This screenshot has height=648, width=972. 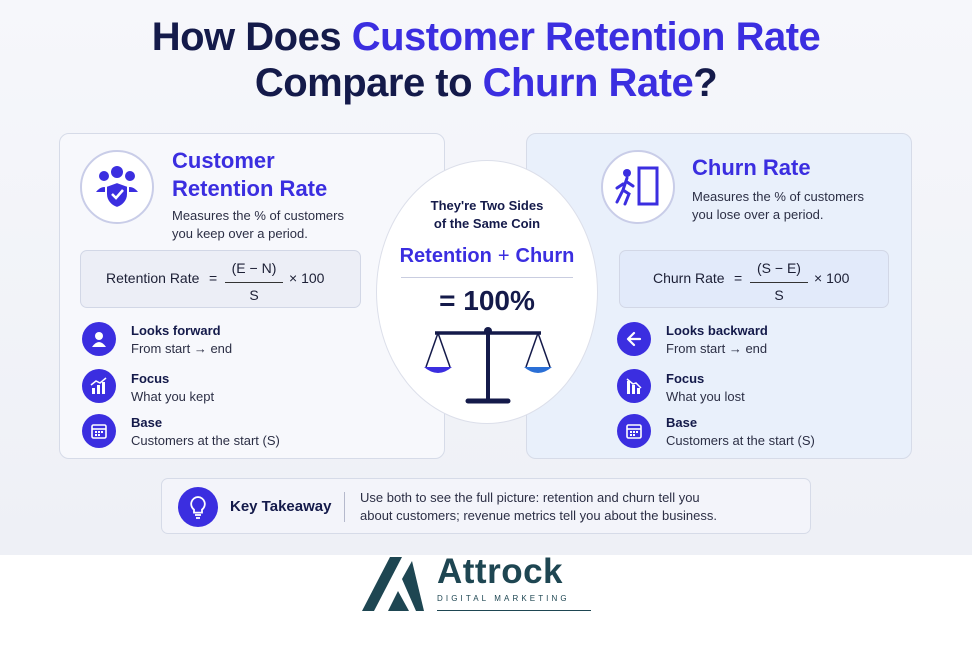 I want to click on plus-sign: +, so click(x=503, y=256).